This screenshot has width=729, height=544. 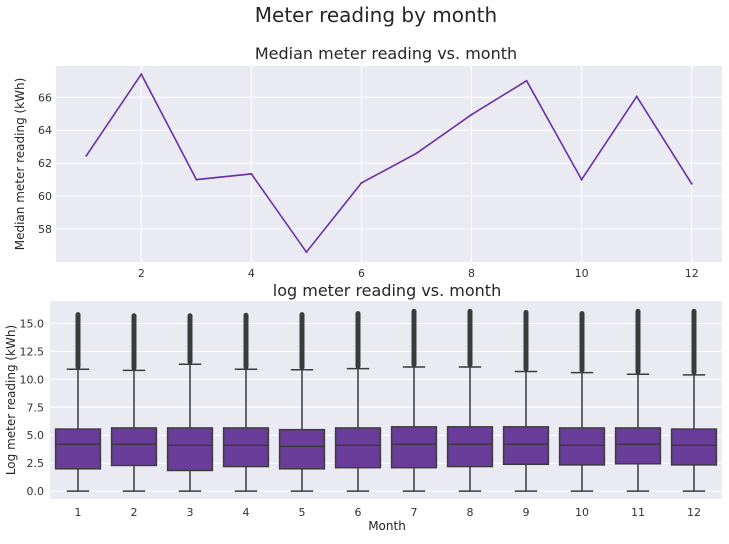 I want to click on line-y-tick-label: 60, so click(x=45, y=196).